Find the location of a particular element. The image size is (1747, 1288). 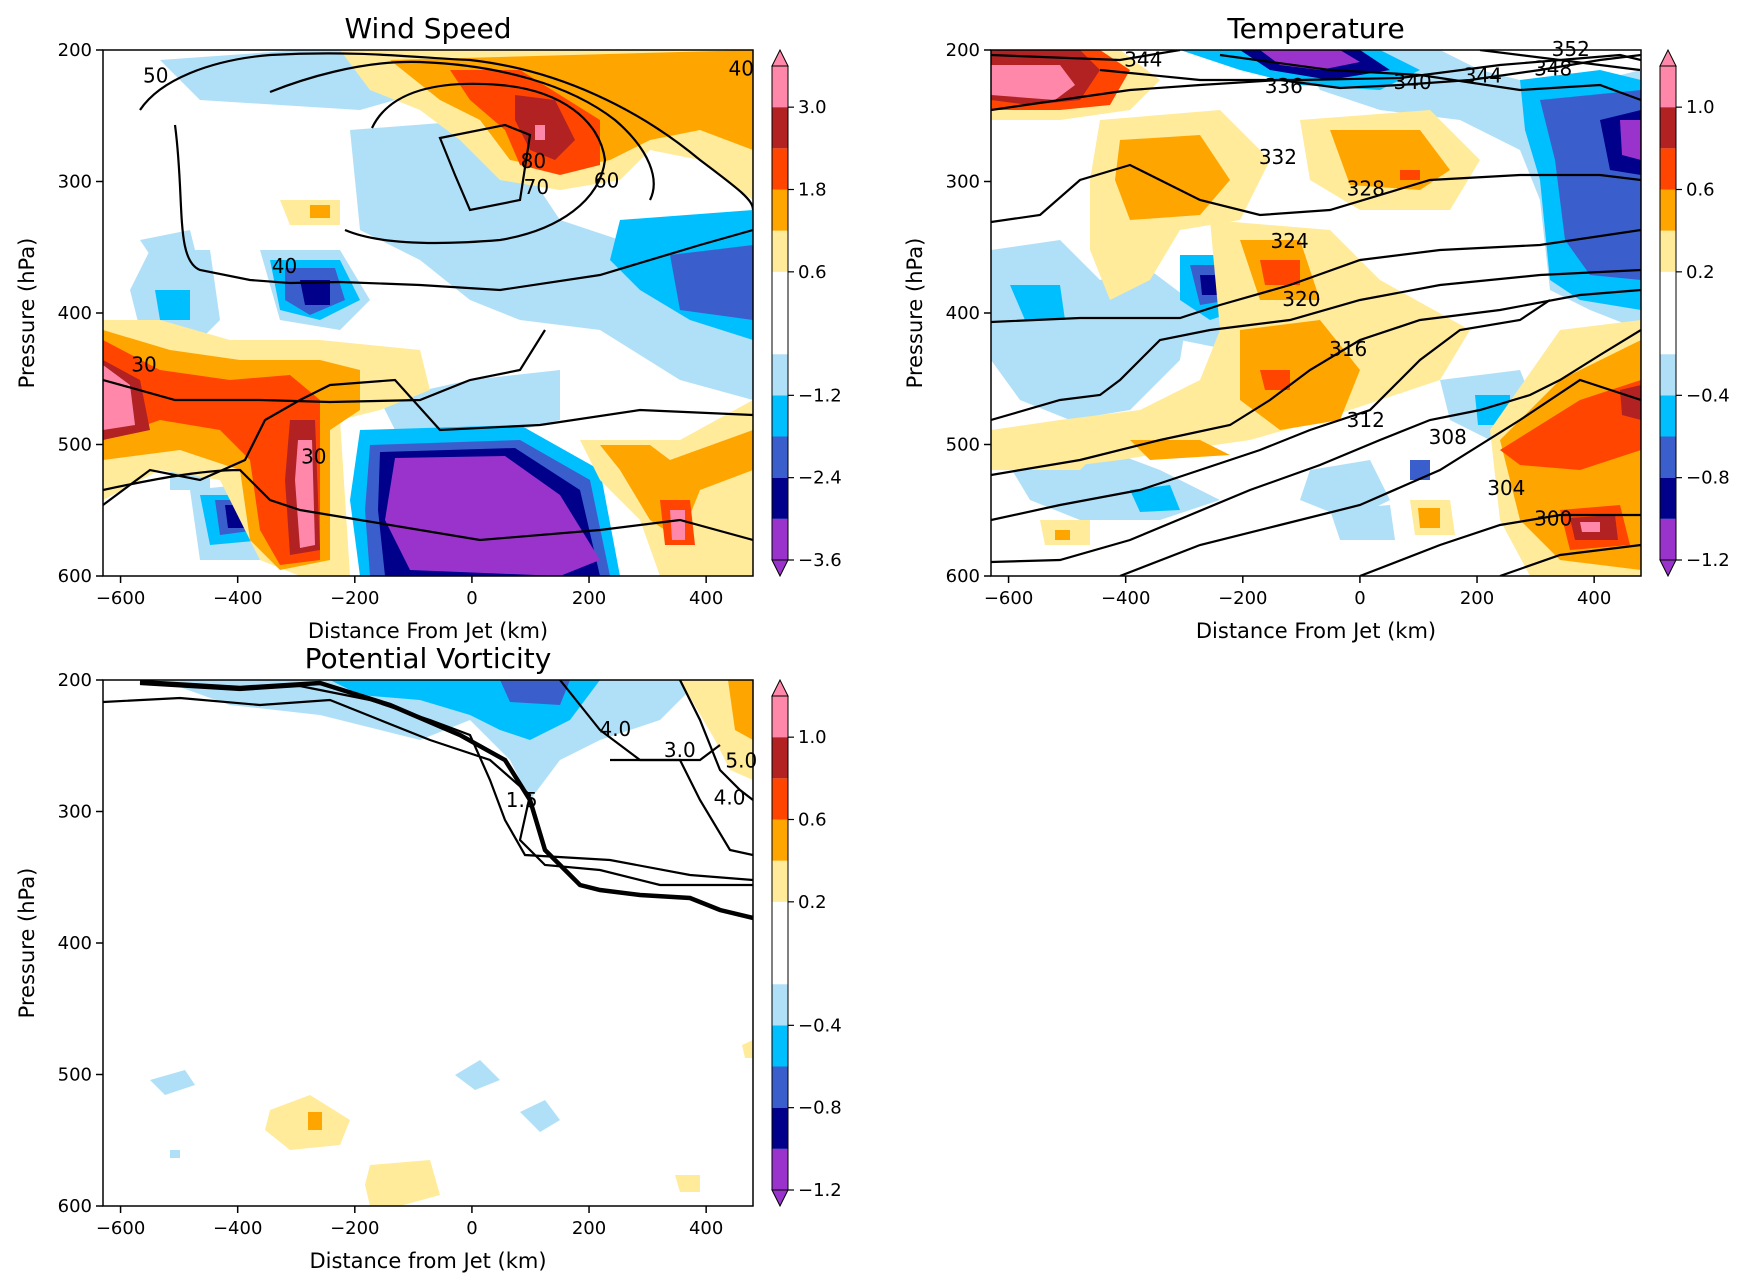

y-tick-label: 500 is located at coordinates (75, 1075).